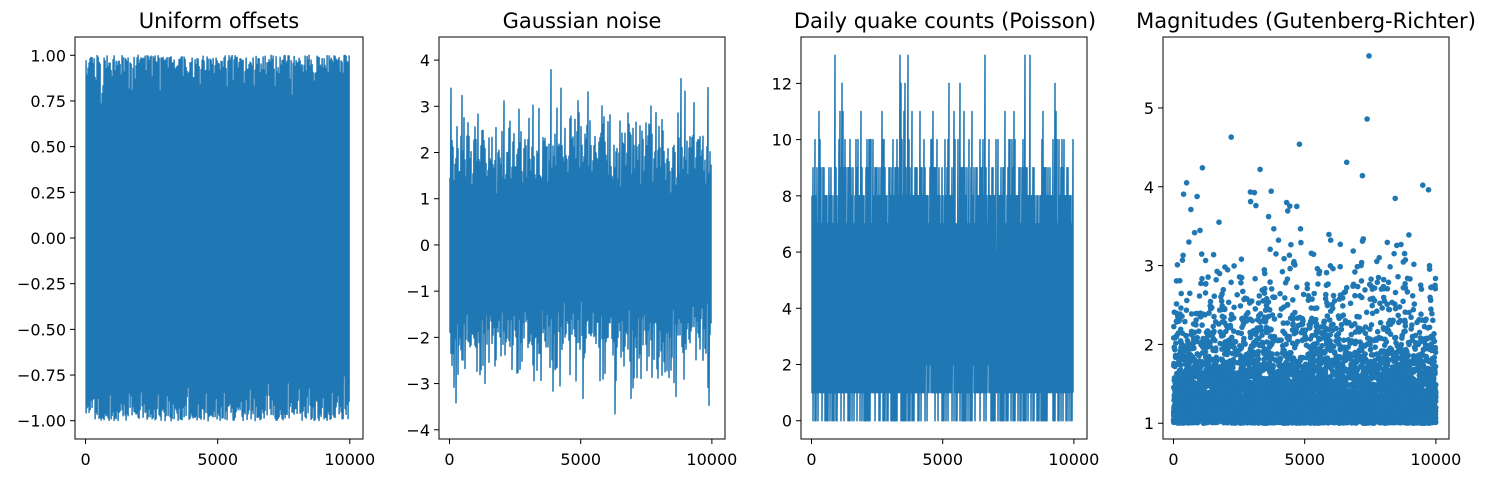 Image resolution: width=1503 pixels, height=478 pixels. I want to click on y-tick-label: 2, so click(787, 365).